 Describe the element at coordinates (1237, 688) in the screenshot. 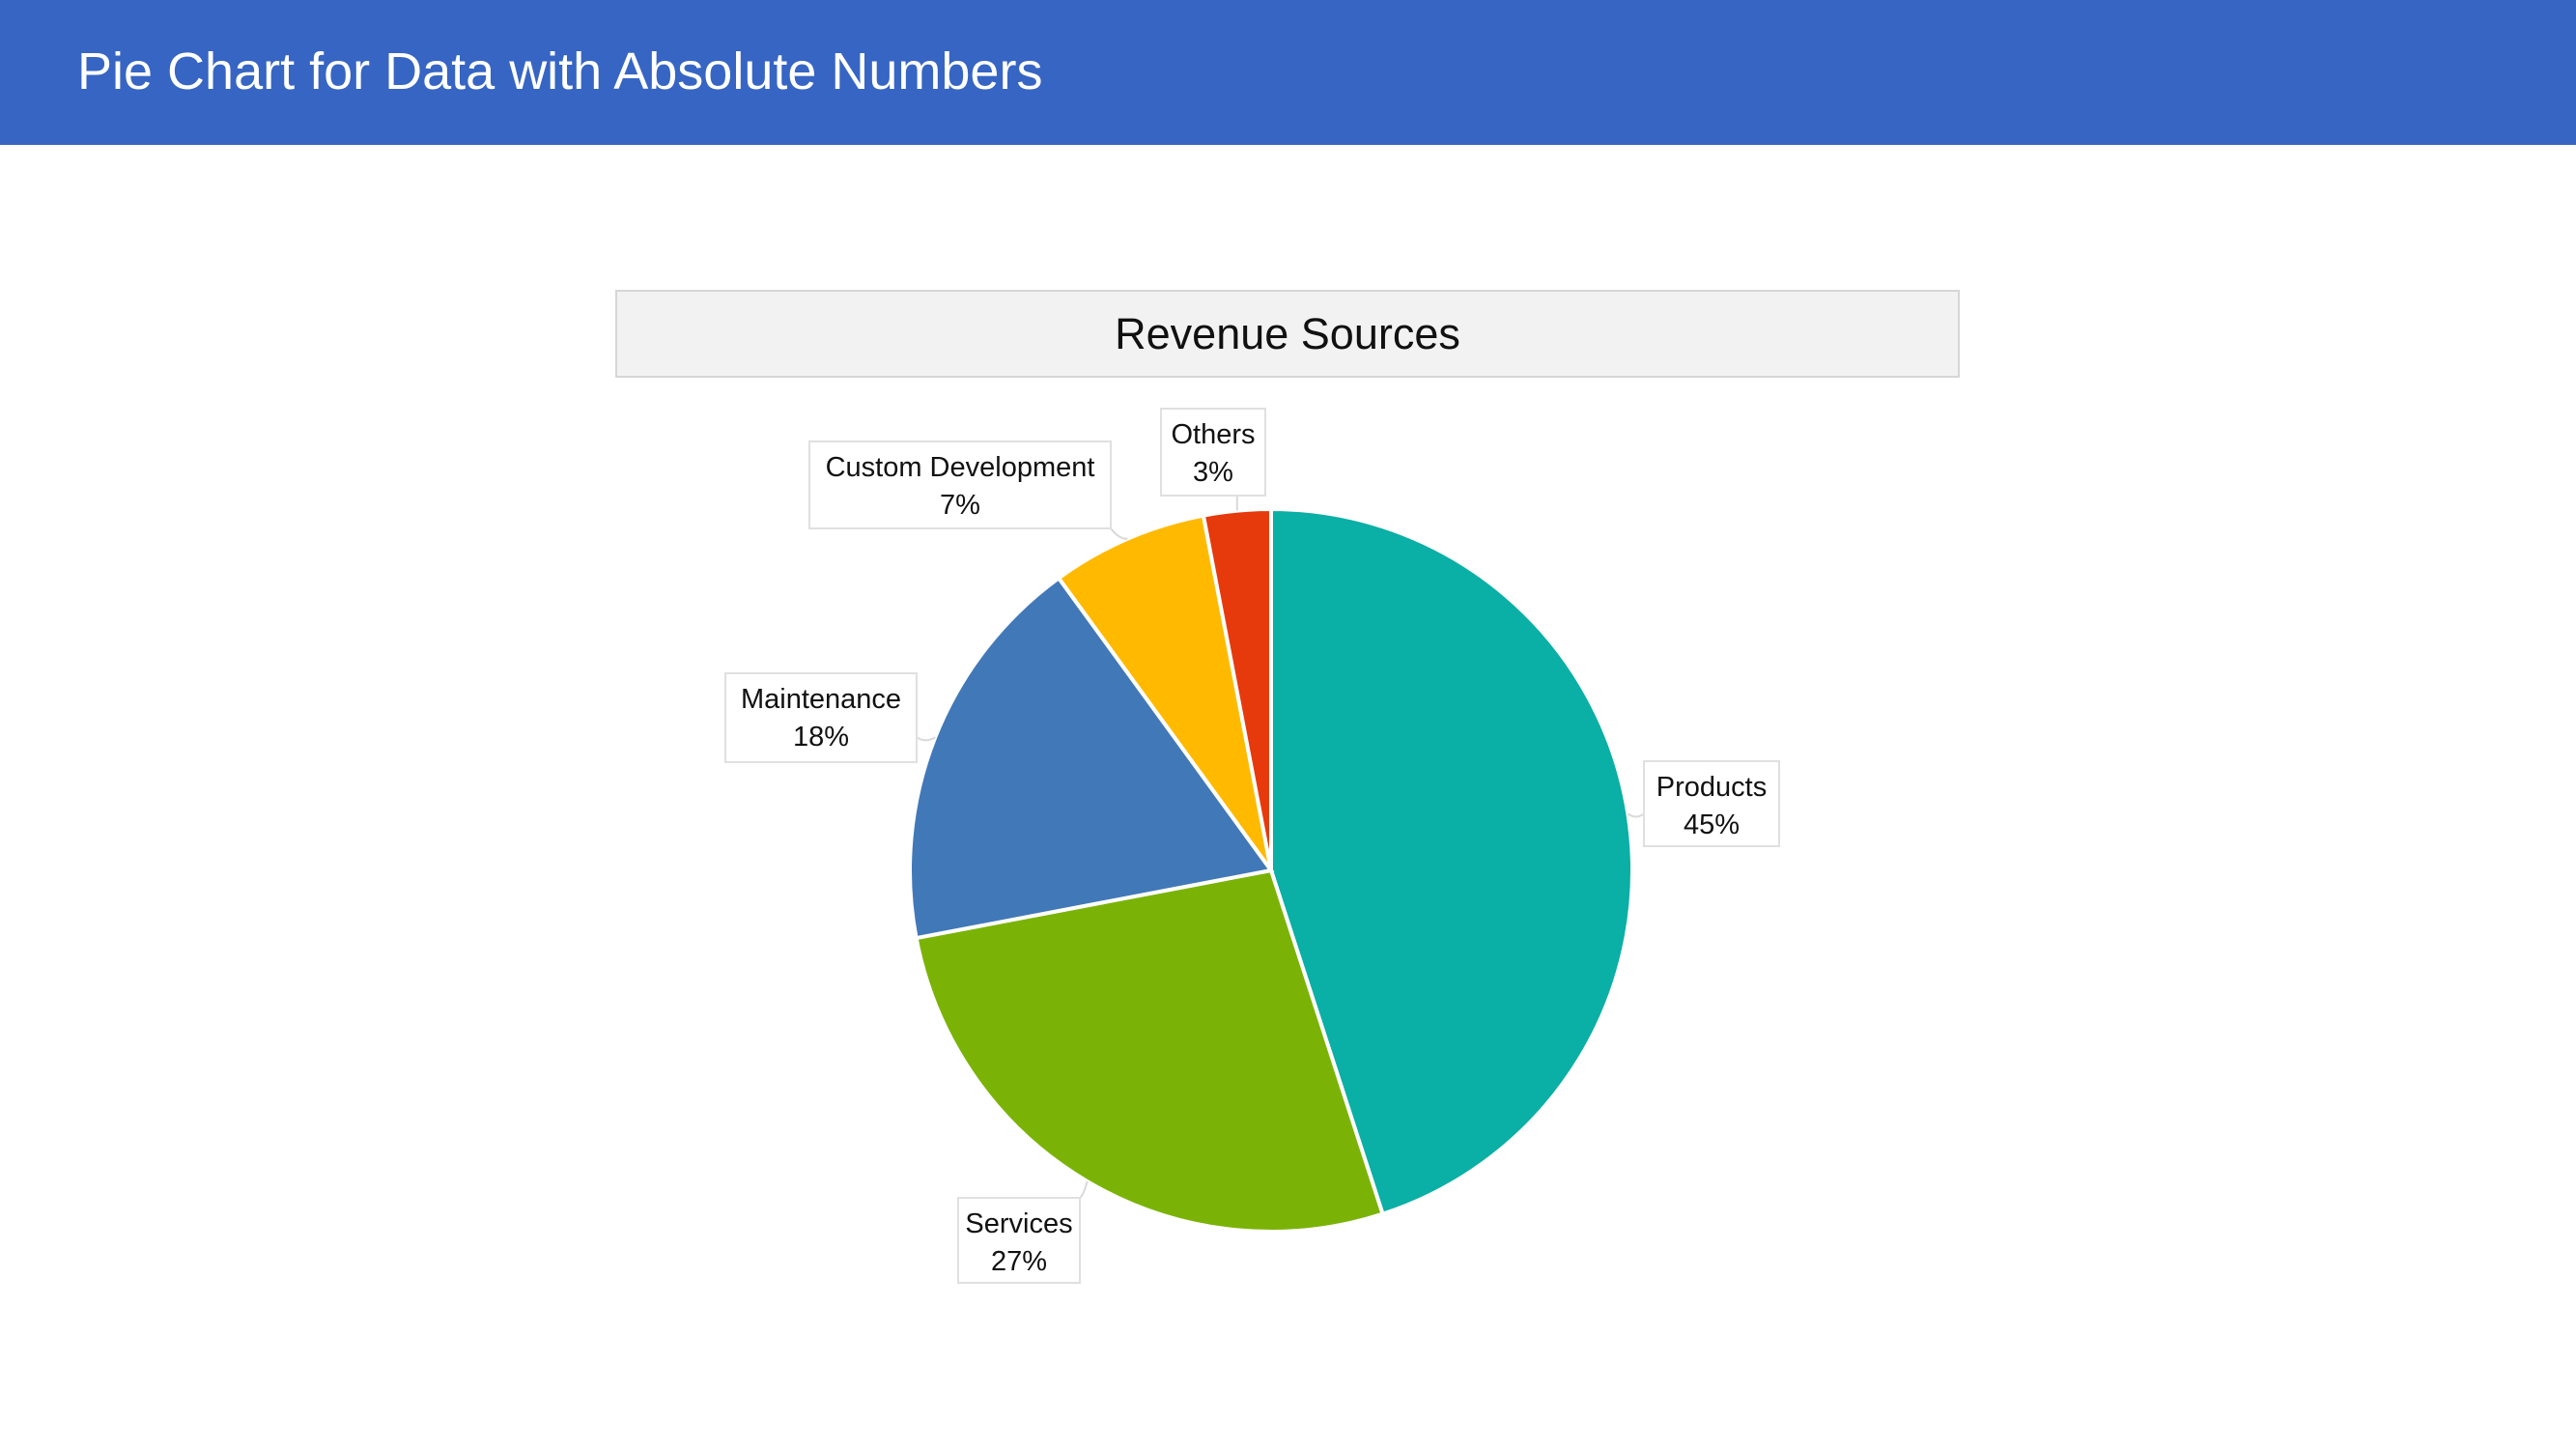

I see `pie-slice-others` at that location.